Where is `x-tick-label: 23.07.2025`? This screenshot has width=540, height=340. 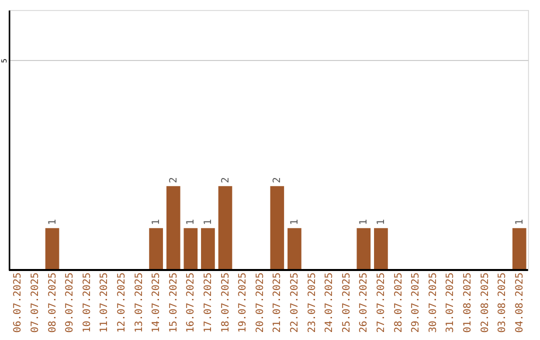 x-tick-label: 23.07.2025 is located at coordinates (312, 302).